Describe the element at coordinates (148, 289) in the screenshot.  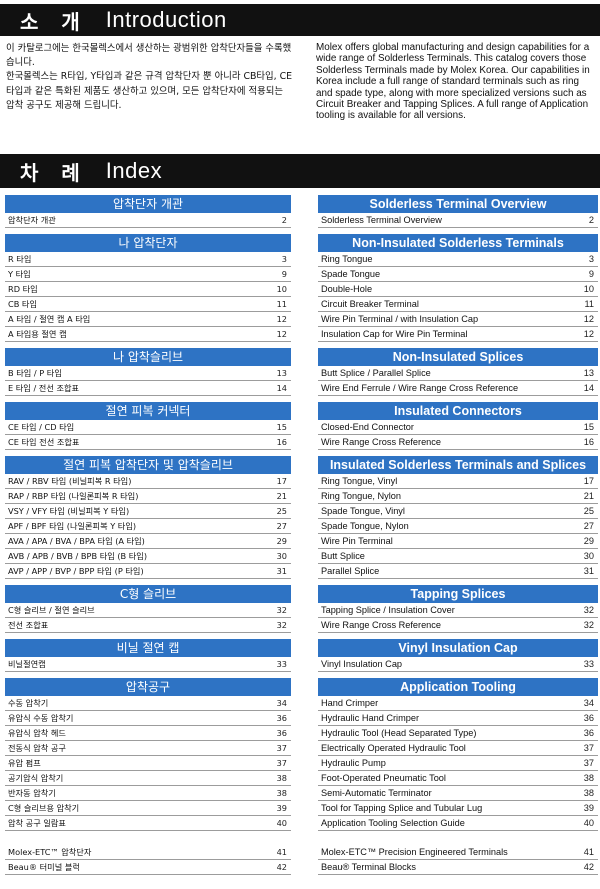
I see `korean-index-entry: RD 타입 10` at that location.